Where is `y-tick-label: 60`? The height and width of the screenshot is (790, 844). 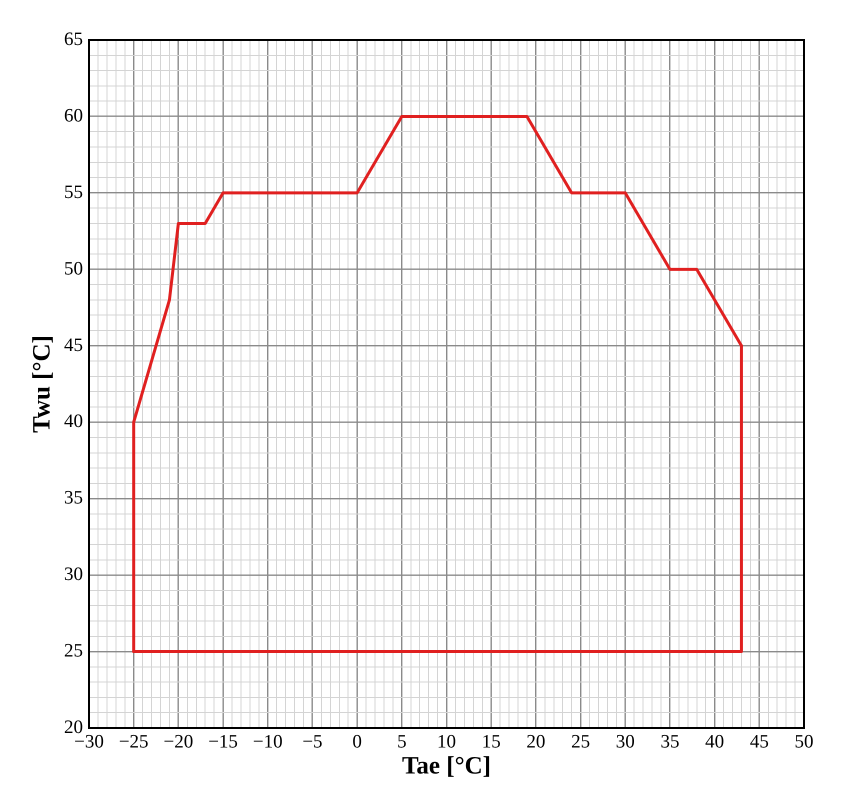
y-tick-label: 60 is located at coordinates (73, 115).